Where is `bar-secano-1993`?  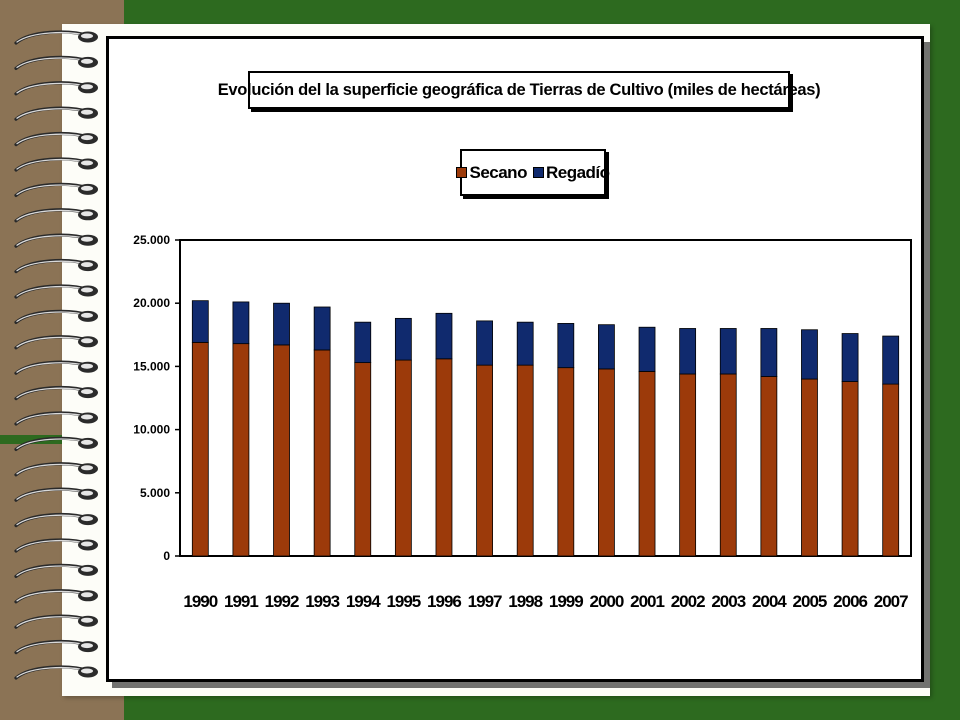
bar-secano-1993 is located at coordinates (322, 453).